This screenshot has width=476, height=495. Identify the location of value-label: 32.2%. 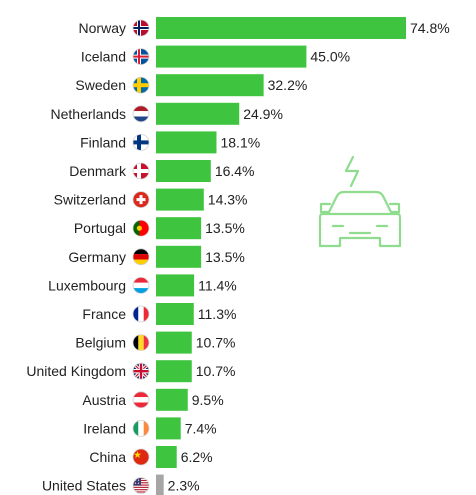
(288, 85).